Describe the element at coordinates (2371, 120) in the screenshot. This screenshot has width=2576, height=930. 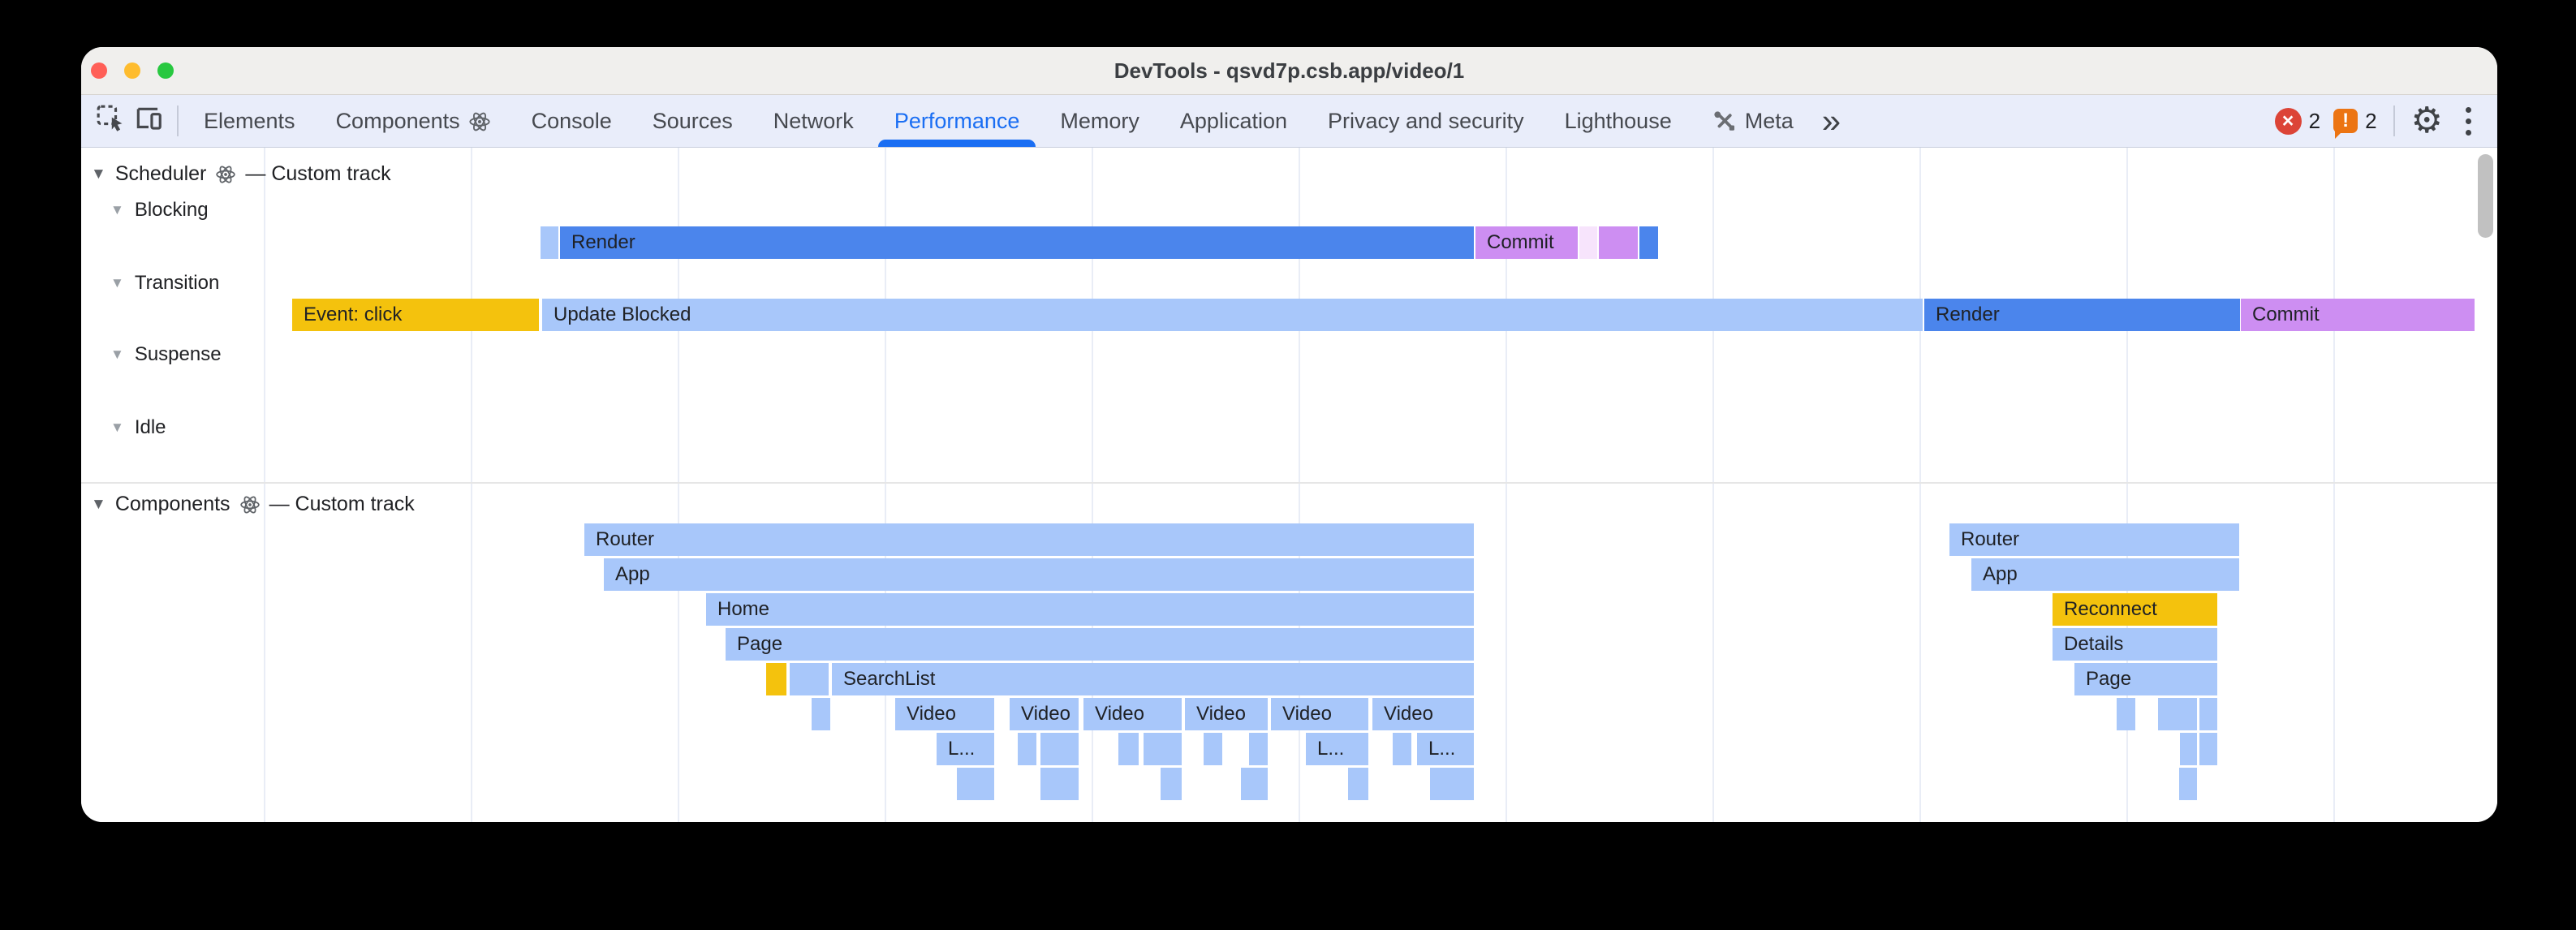
I see `issue-count: 2` at that location.